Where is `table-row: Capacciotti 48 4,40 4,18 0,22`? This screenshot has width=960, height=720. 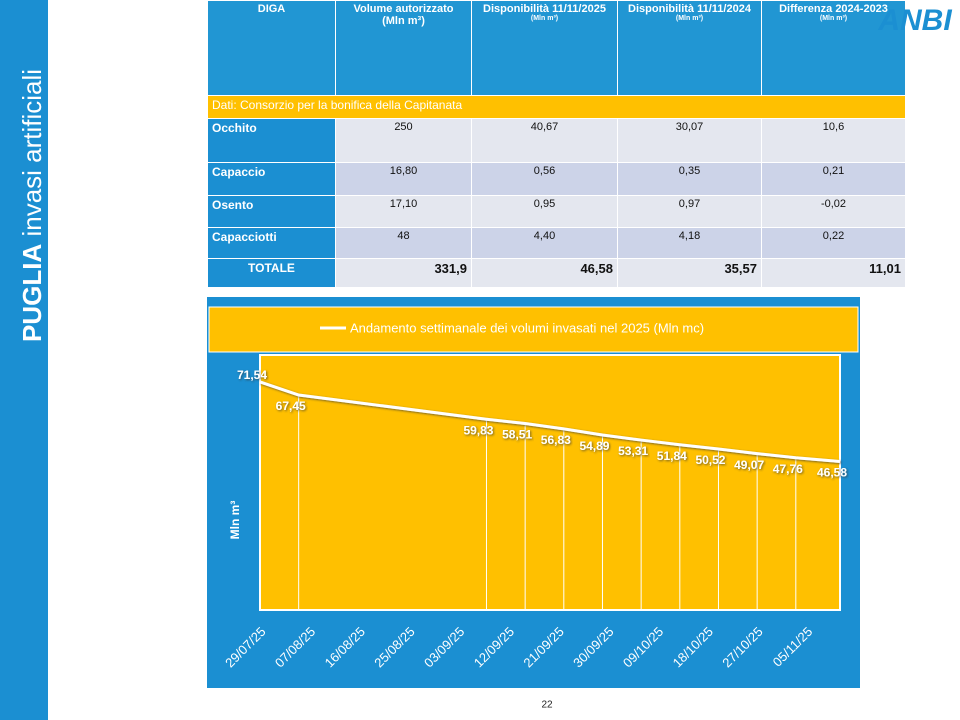 table-row: Capacciotti 48 4,40 4,18 0,22 is located at coordinates (556, 243).